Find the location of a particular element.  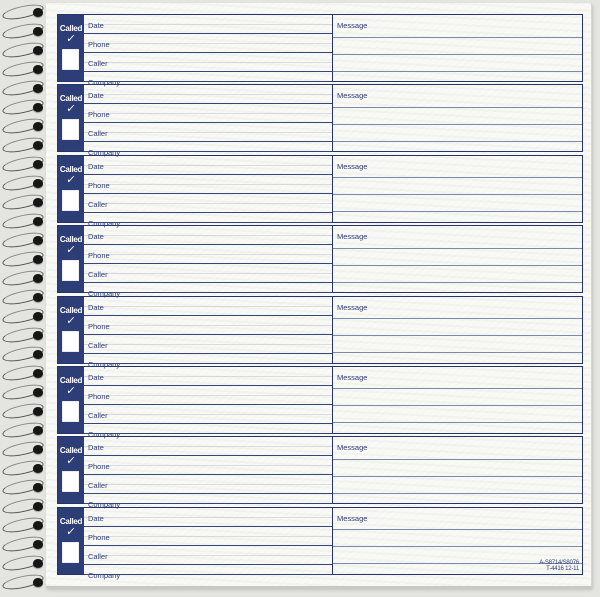

caller-label: Caller is located at coordinates (98, 134).